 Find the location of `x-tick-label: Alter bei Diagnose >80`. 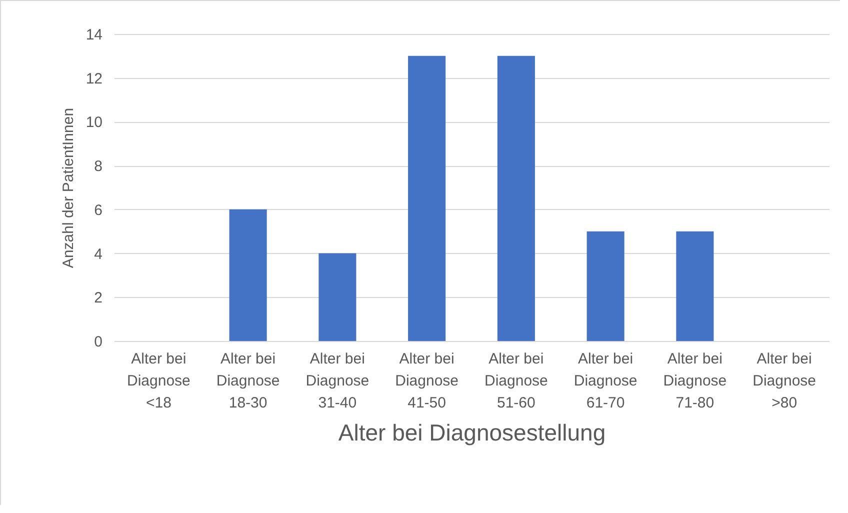

x-tick-label: Alter bei Diagnose >80 is located at coordinates (784, 381).